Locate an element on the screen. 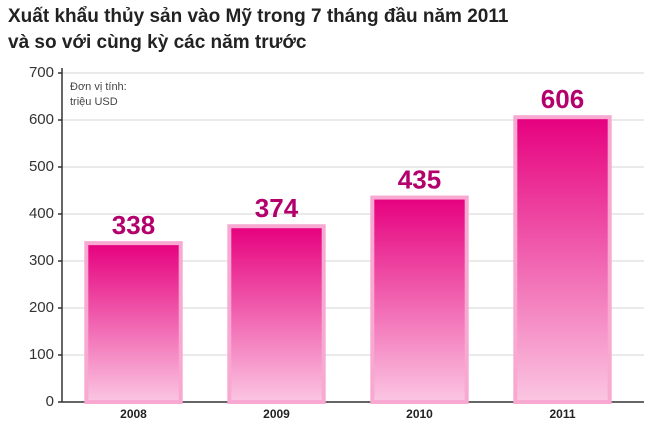  y-tick-label: 700 is located at coordinates (41, 72).